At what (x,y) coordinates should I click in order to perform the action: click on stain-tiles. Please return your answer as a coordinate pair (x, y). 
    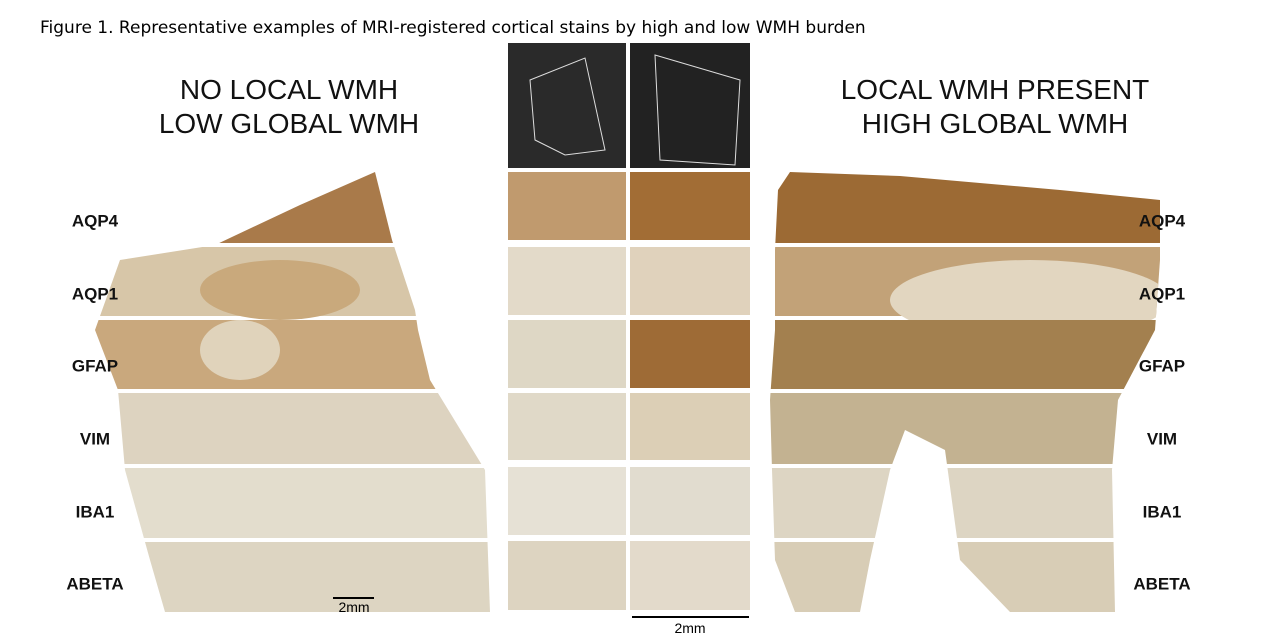
    Looking at the image, I should click on (629, 391).